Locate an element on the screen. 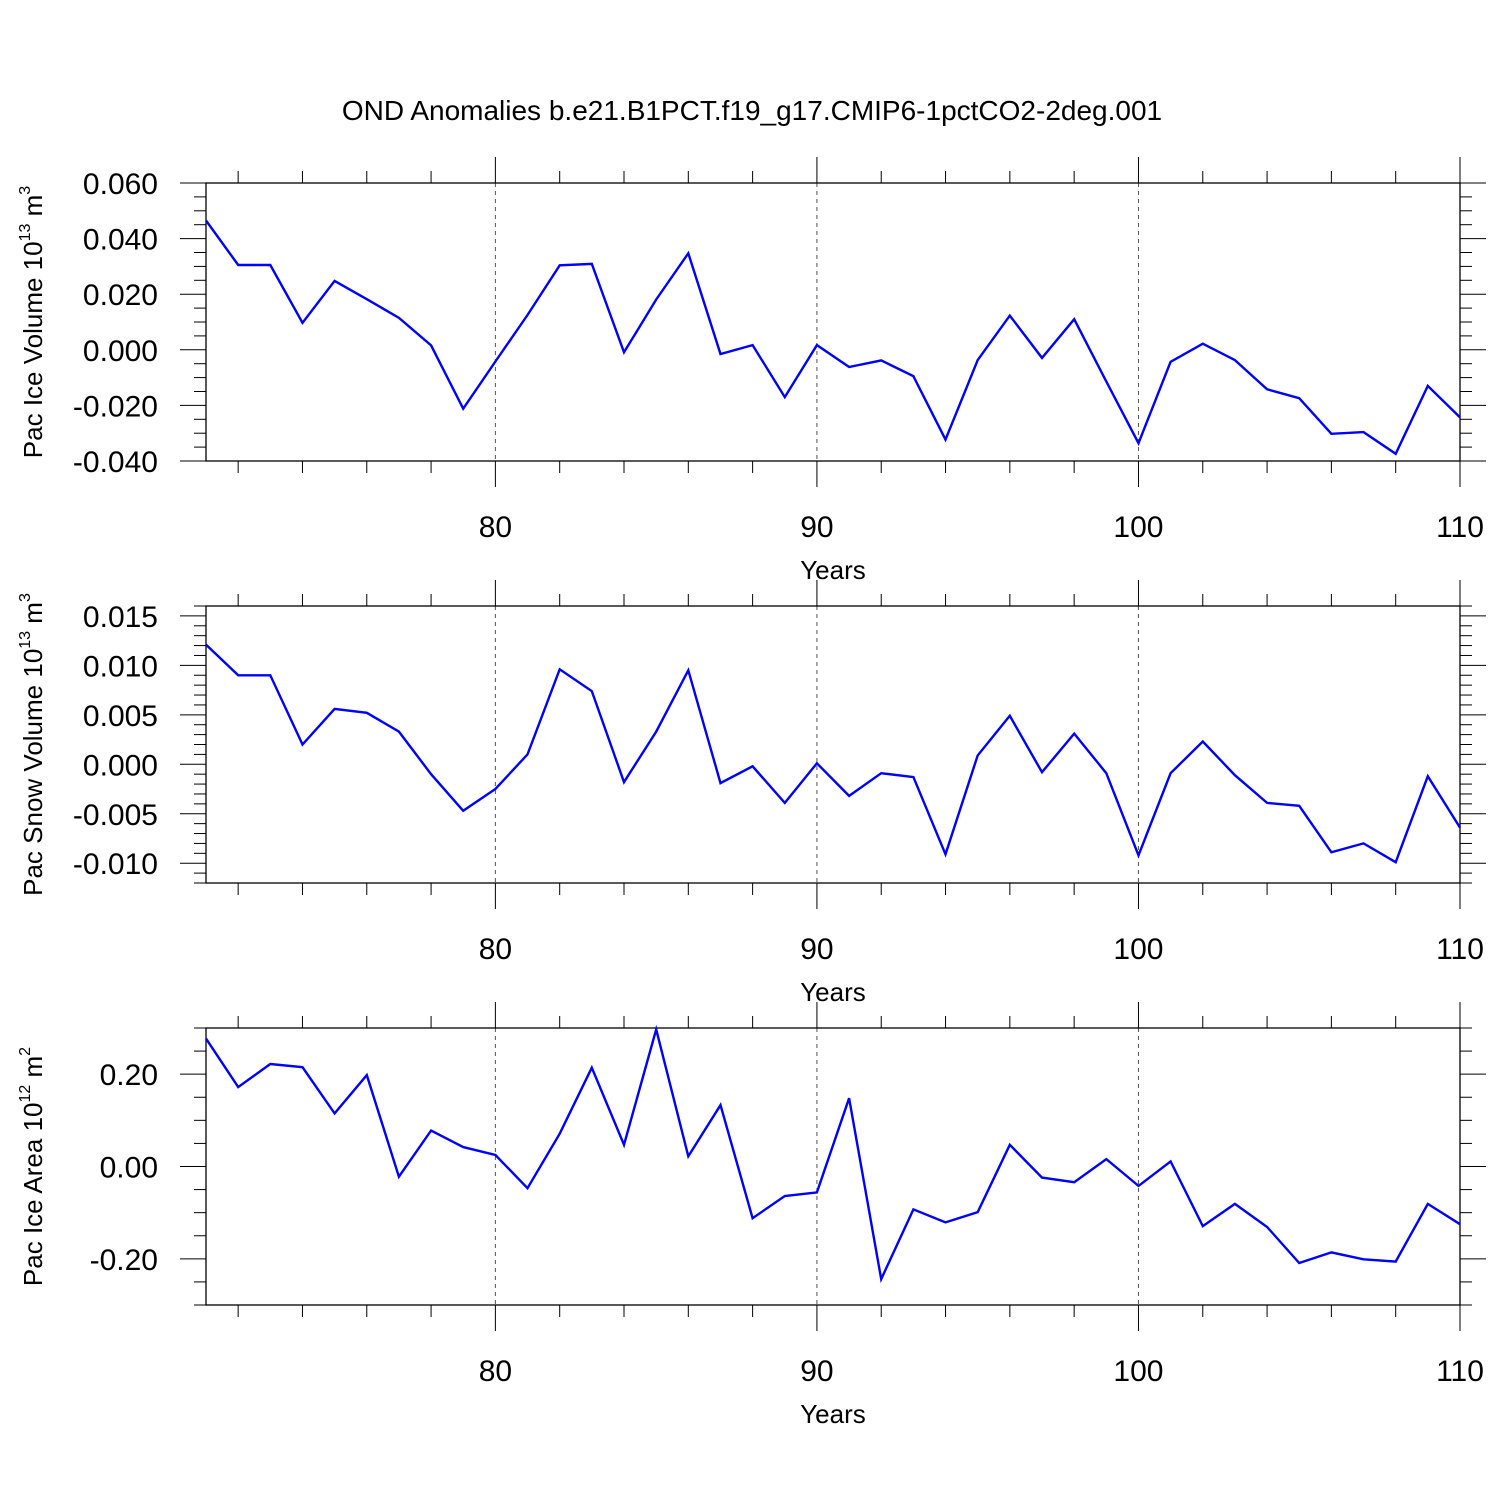 The width and height of the screenshot is (1500, 1500). y-axis-title: Pac Ice Volume 1013 m3 is located at coordinates (32, 322).